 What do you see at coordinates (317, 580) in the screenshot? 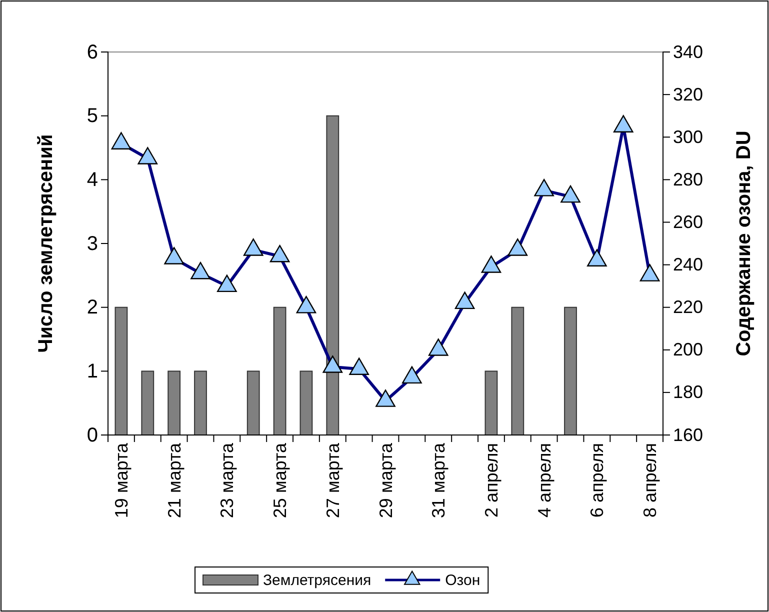
I see `legend-label: Землетрясения` at bounding box center [317, 580].